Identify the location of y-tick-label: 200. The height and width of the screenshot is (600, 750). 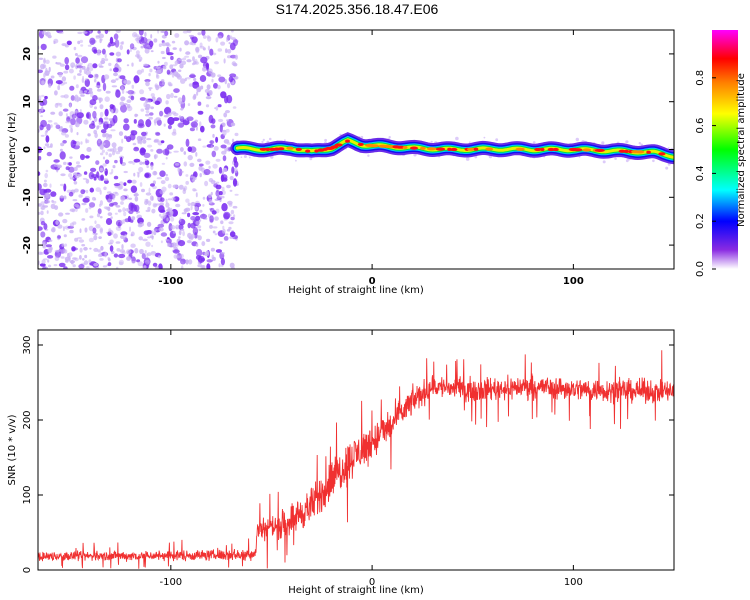
(27, 419).